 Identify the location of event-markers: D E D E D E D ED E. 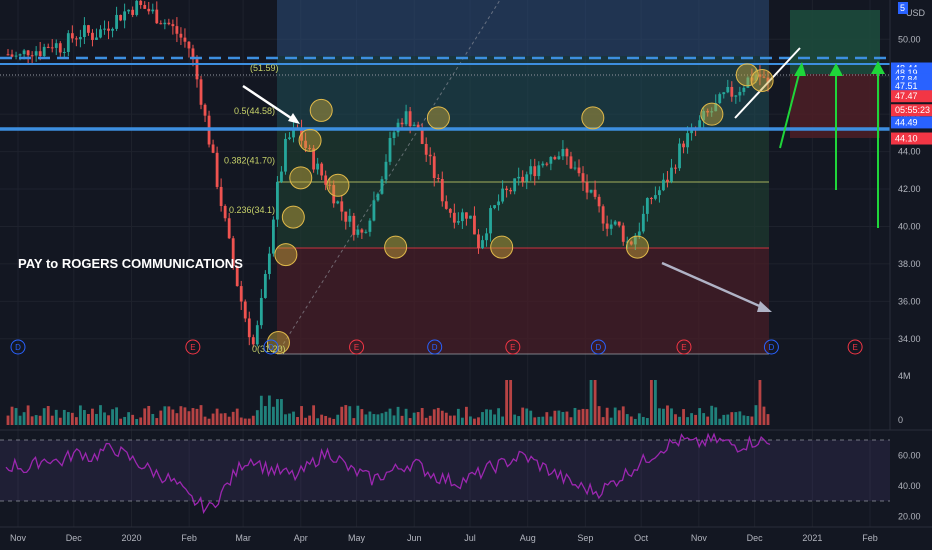
(436, 347).